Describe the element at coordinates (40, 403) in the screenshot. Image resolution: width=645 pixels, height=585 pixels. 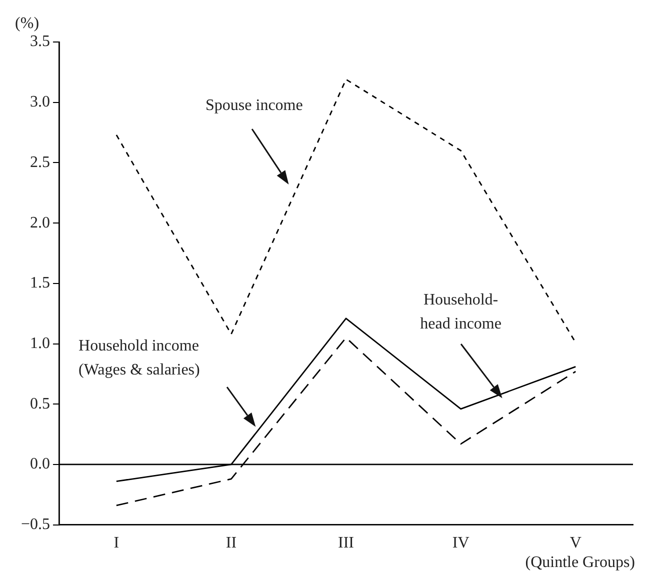
I see `y-tick-label: 0.5` at that location.